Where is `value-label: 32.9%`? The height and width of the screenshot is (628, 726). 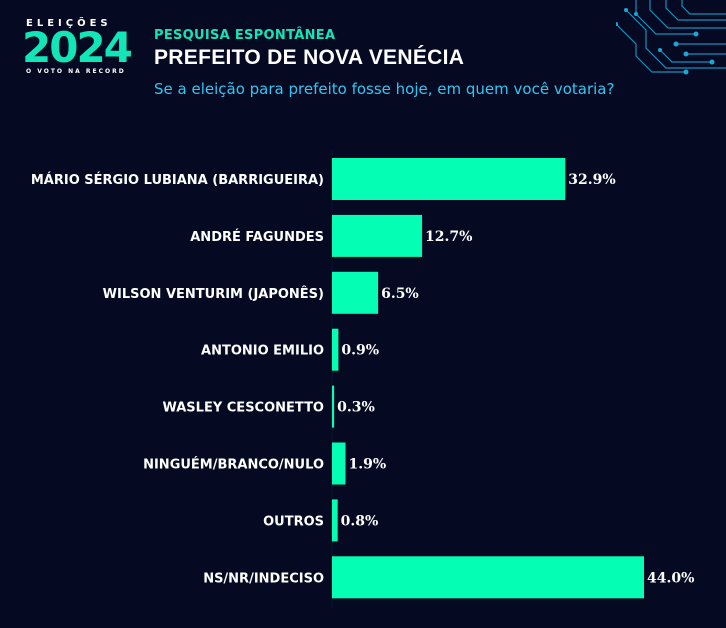 value-label: 32.9% is located at coordinates (591, 180).